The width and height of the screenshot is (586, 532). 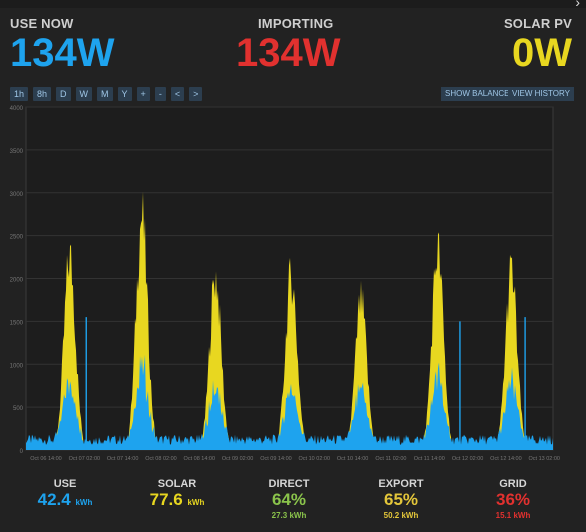 I want to click on x-tick-label: Oct 12 14:00, so click(x=506, y=459).